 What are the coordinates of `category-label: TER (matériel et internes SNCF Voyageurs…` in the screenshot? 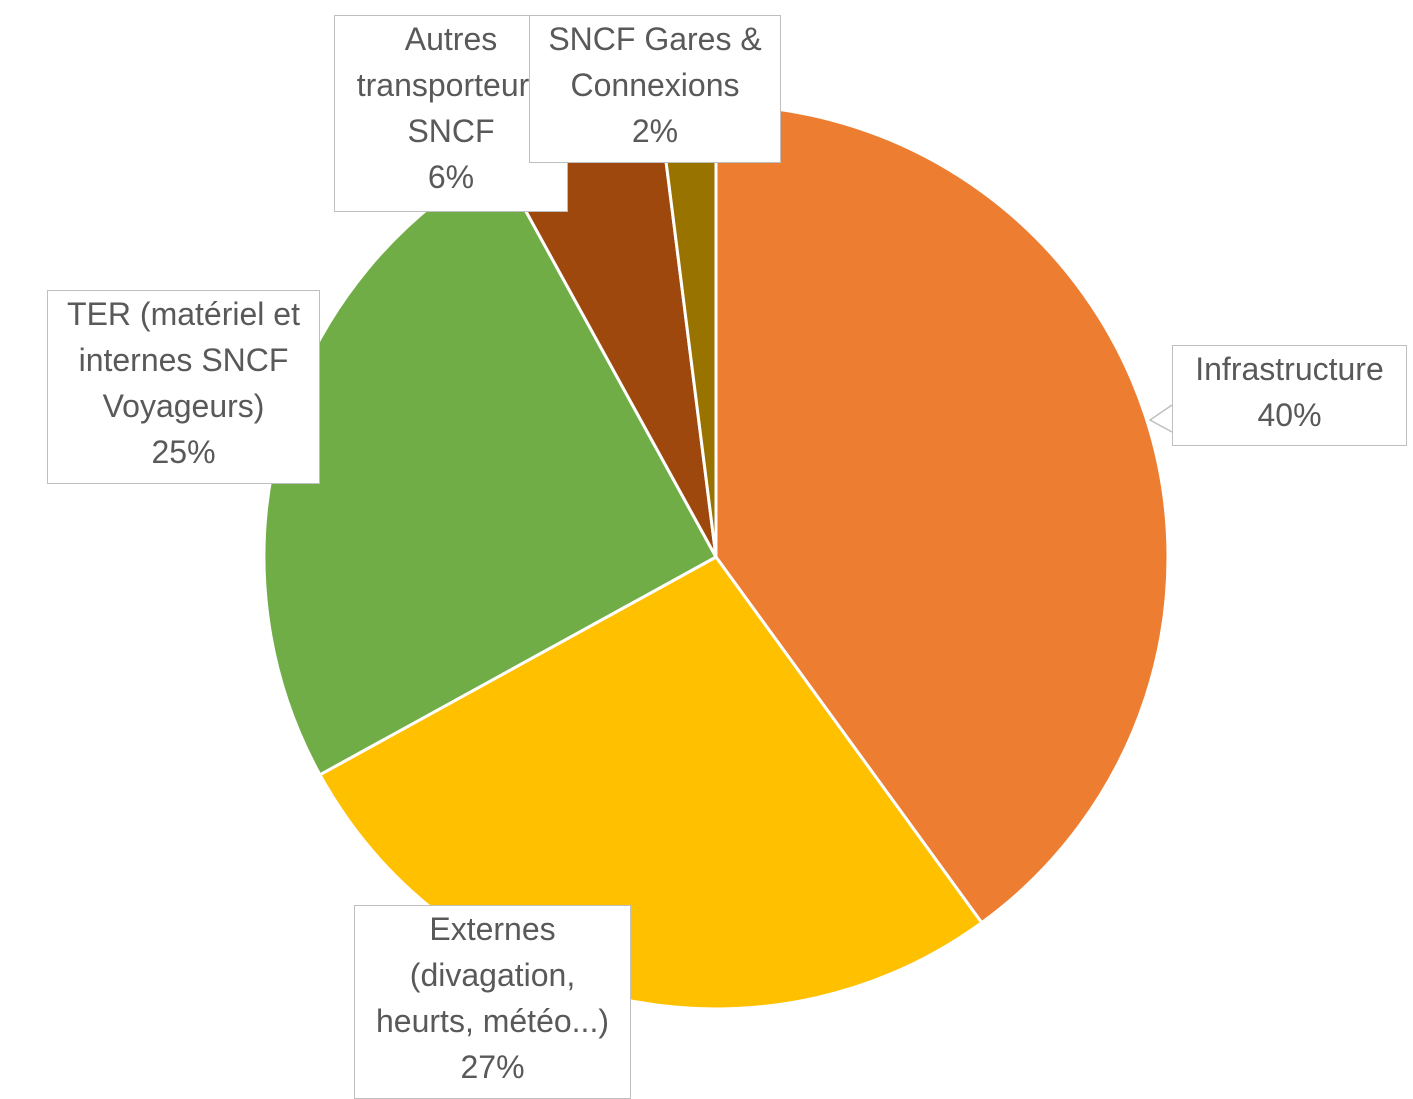 It's located at (183, 360).